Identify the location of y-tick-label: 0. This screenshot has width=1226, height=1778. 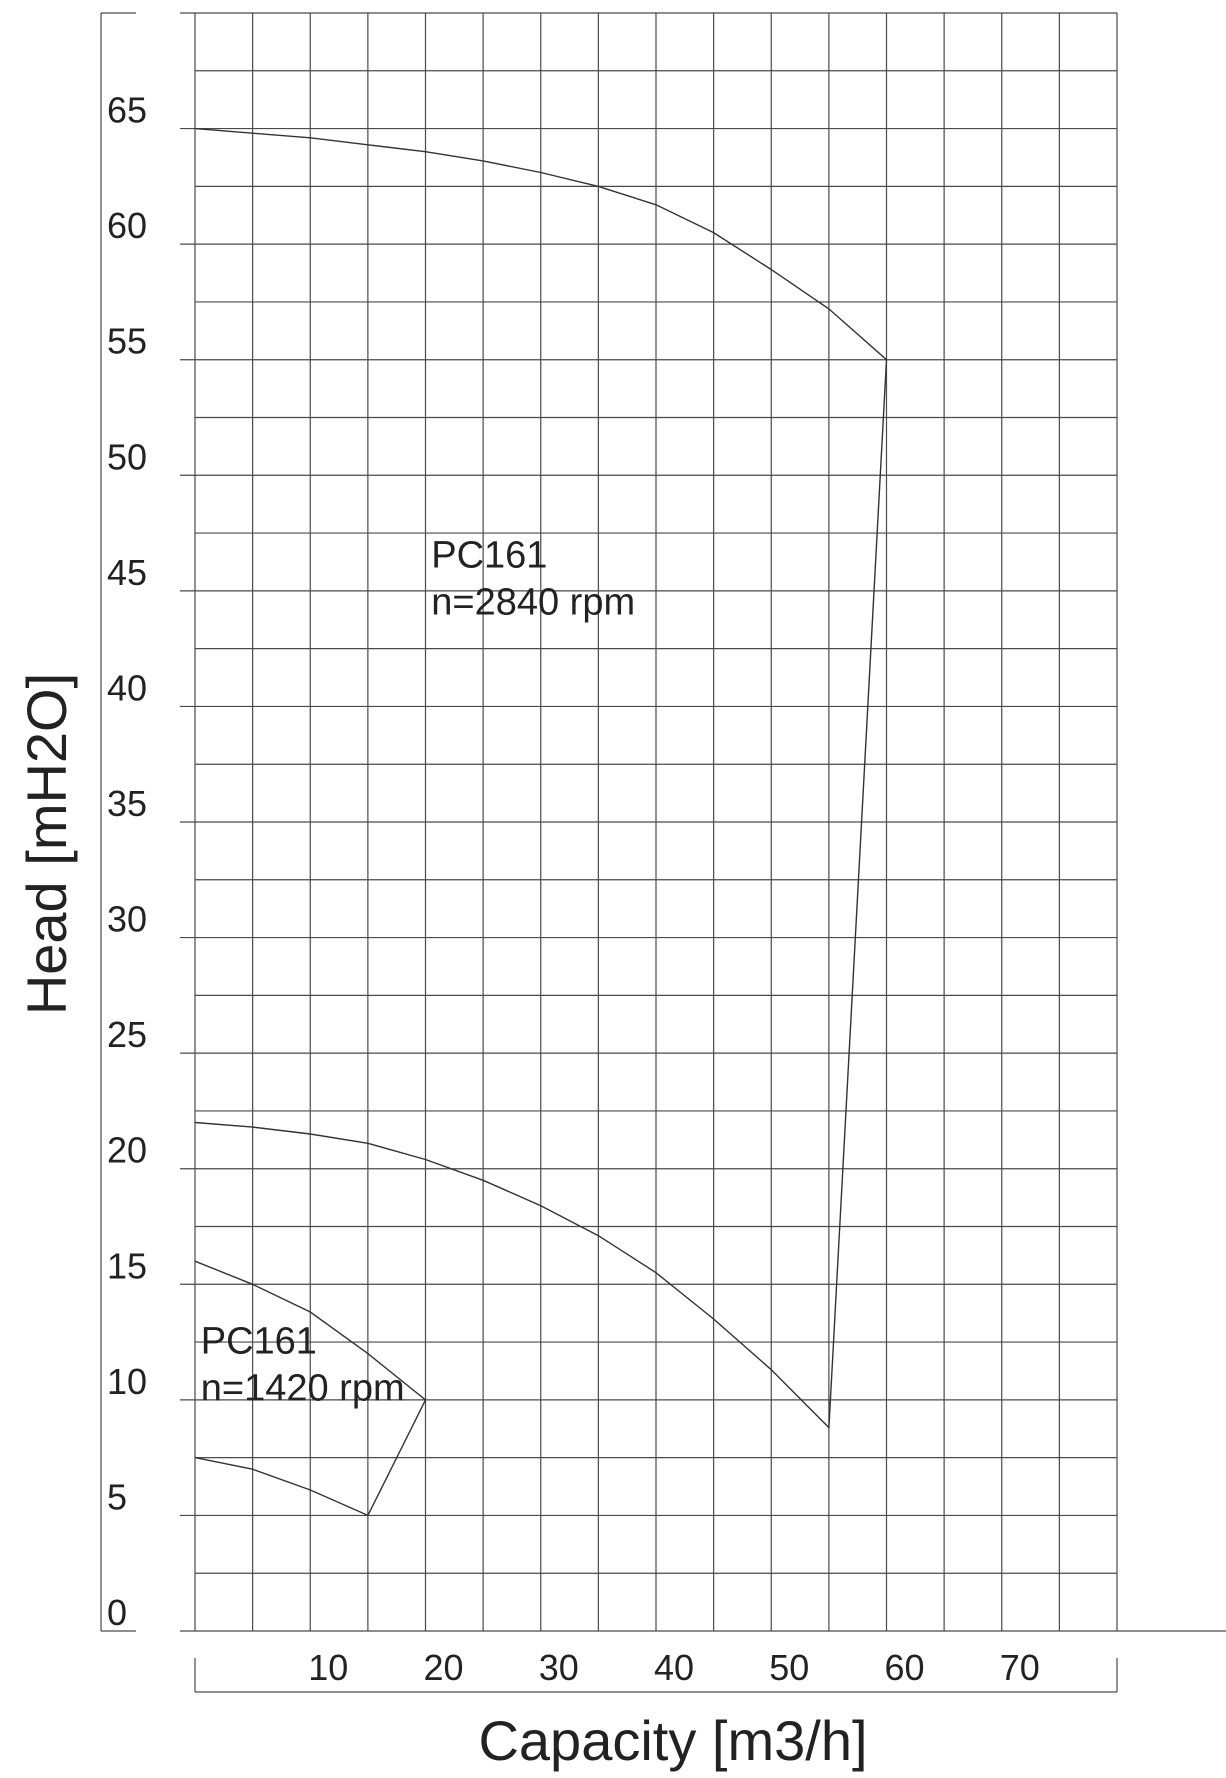
(117, 1612).